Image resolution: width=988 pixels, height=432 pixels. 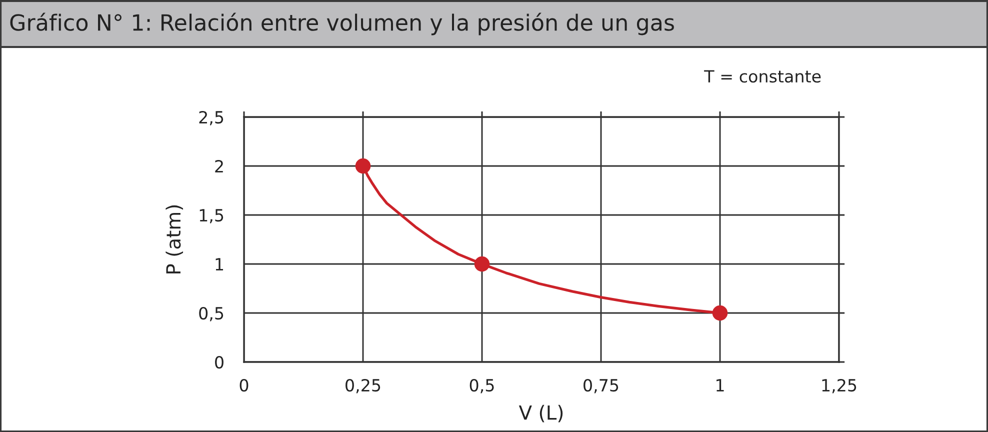 What do you see at coordinates (244, 385) in the screenshot?
I see `x-tick-label: 0` at bounding box center [244, 385].